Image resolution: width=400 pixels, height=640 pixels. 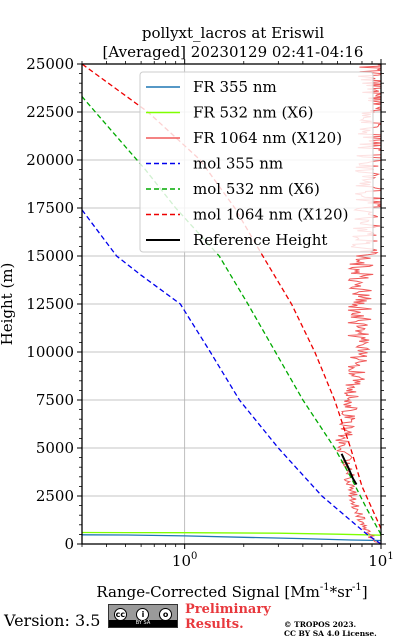 I want to click on copyright-line-2: CC BY SA 4.0 License., so click(x=330, y=633).